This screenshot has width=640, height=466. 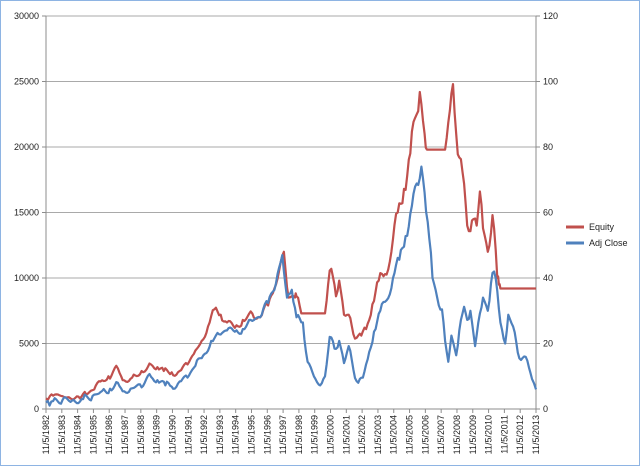 What do you see at coordinates (548, 344) in the screenshot?
I see `y-right-tick-label: 20` at bounding box center [548, 344].